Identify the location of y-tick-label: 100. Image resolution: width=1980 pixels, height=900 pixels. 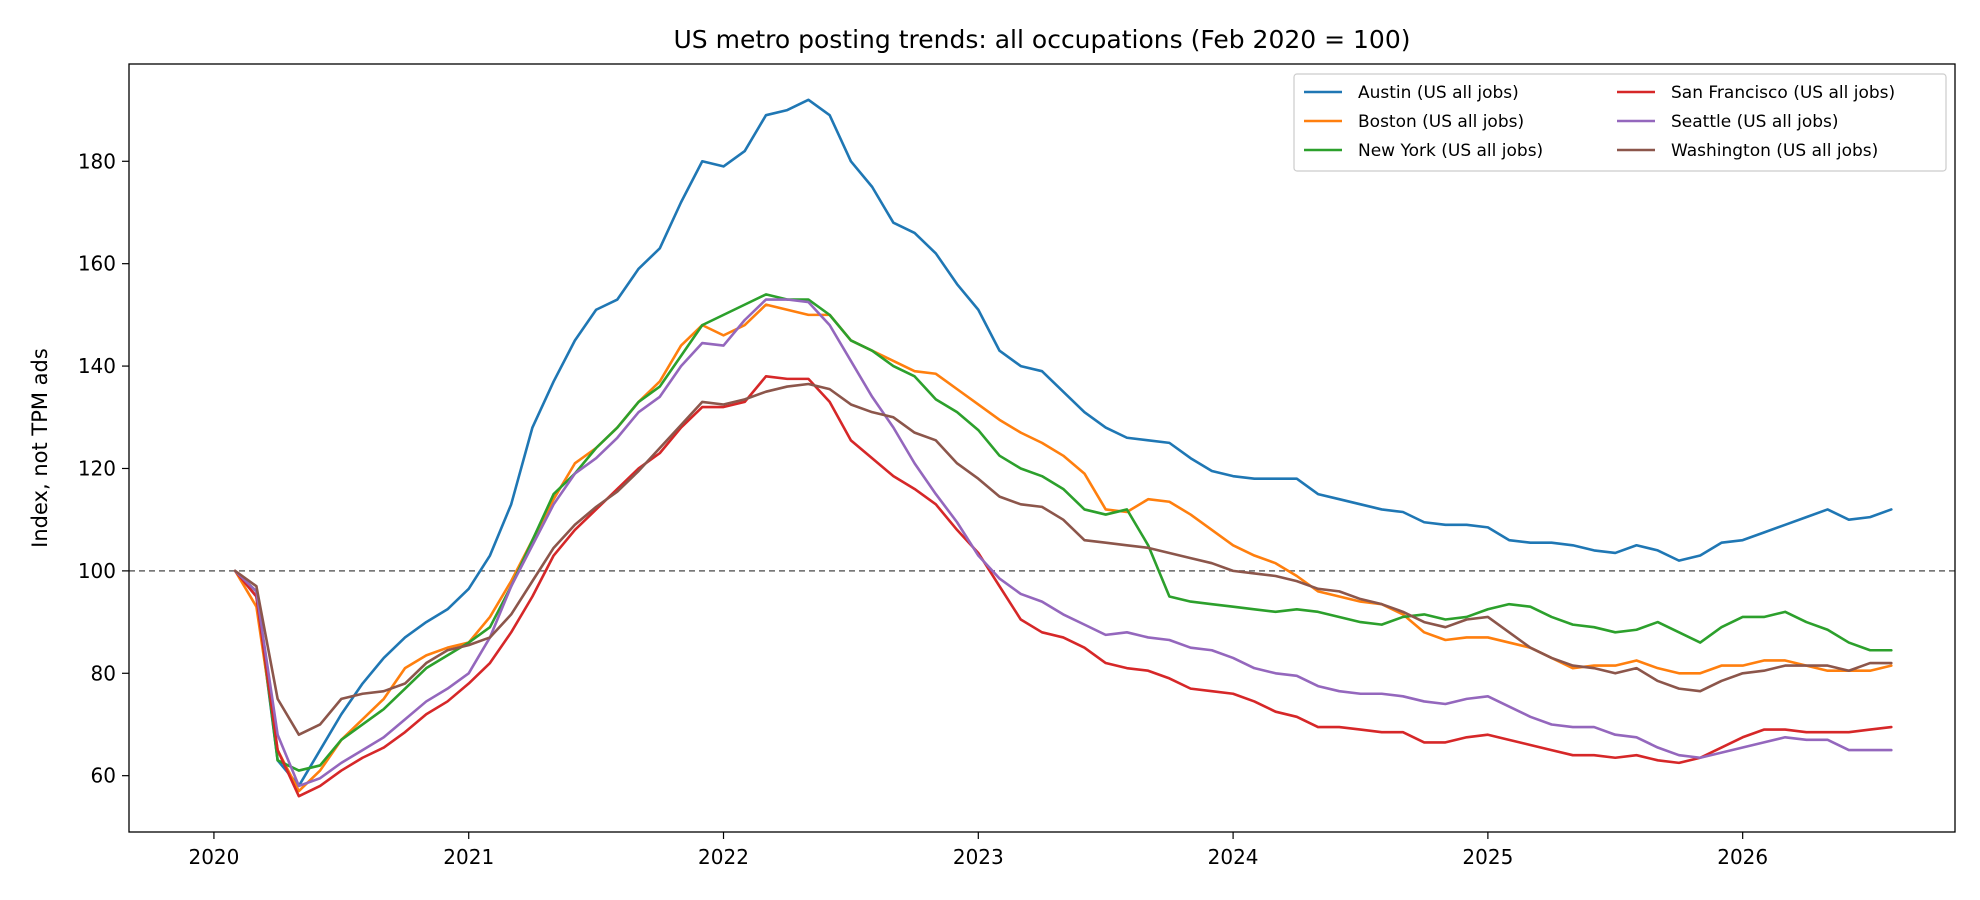
(97, 571).